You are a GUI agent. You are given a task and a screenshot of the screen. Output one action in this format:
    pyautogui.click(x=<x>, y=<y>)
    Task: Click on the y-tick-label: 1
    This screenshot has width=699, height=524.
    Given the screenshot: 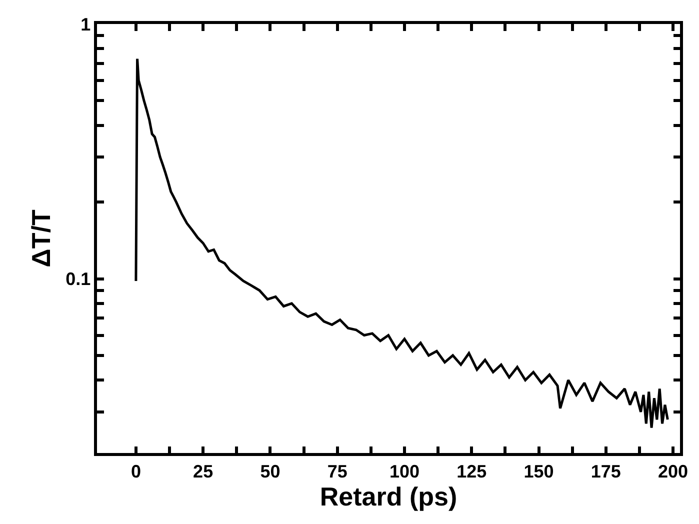 What is the action you would take?
    pyautogui.click(x=85, y=24)
    